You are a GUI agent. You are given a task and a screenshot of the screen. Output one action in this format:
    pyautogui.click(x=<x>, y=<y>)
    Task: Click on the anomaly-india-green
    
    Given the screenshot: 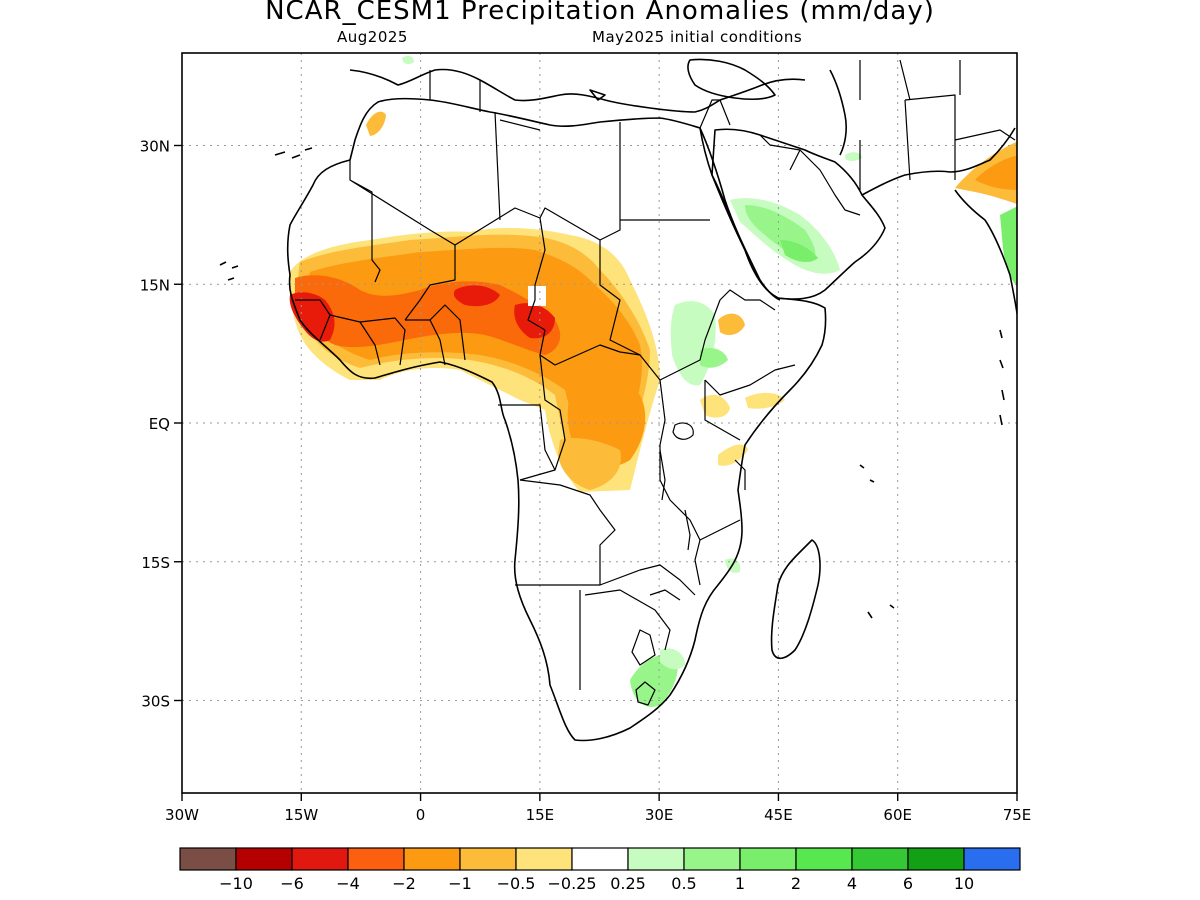 What is the action you would take?
    pyautogui.click(x=1008, y=246)
    